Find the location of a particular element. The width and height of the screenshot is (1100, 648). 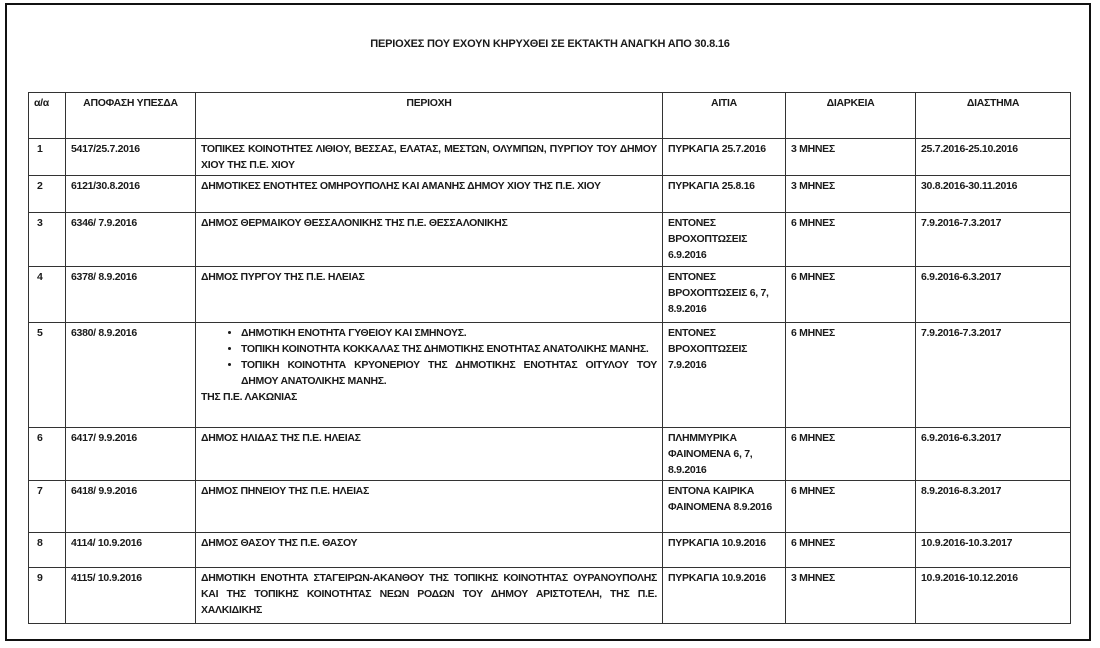

area-cell: ΔΗΜΟΣ ΠΥΡΓΟΥ ΤΗΣ Π.Ε. ΗΛΕΙΑΣ is located at coordinates (429, 294).